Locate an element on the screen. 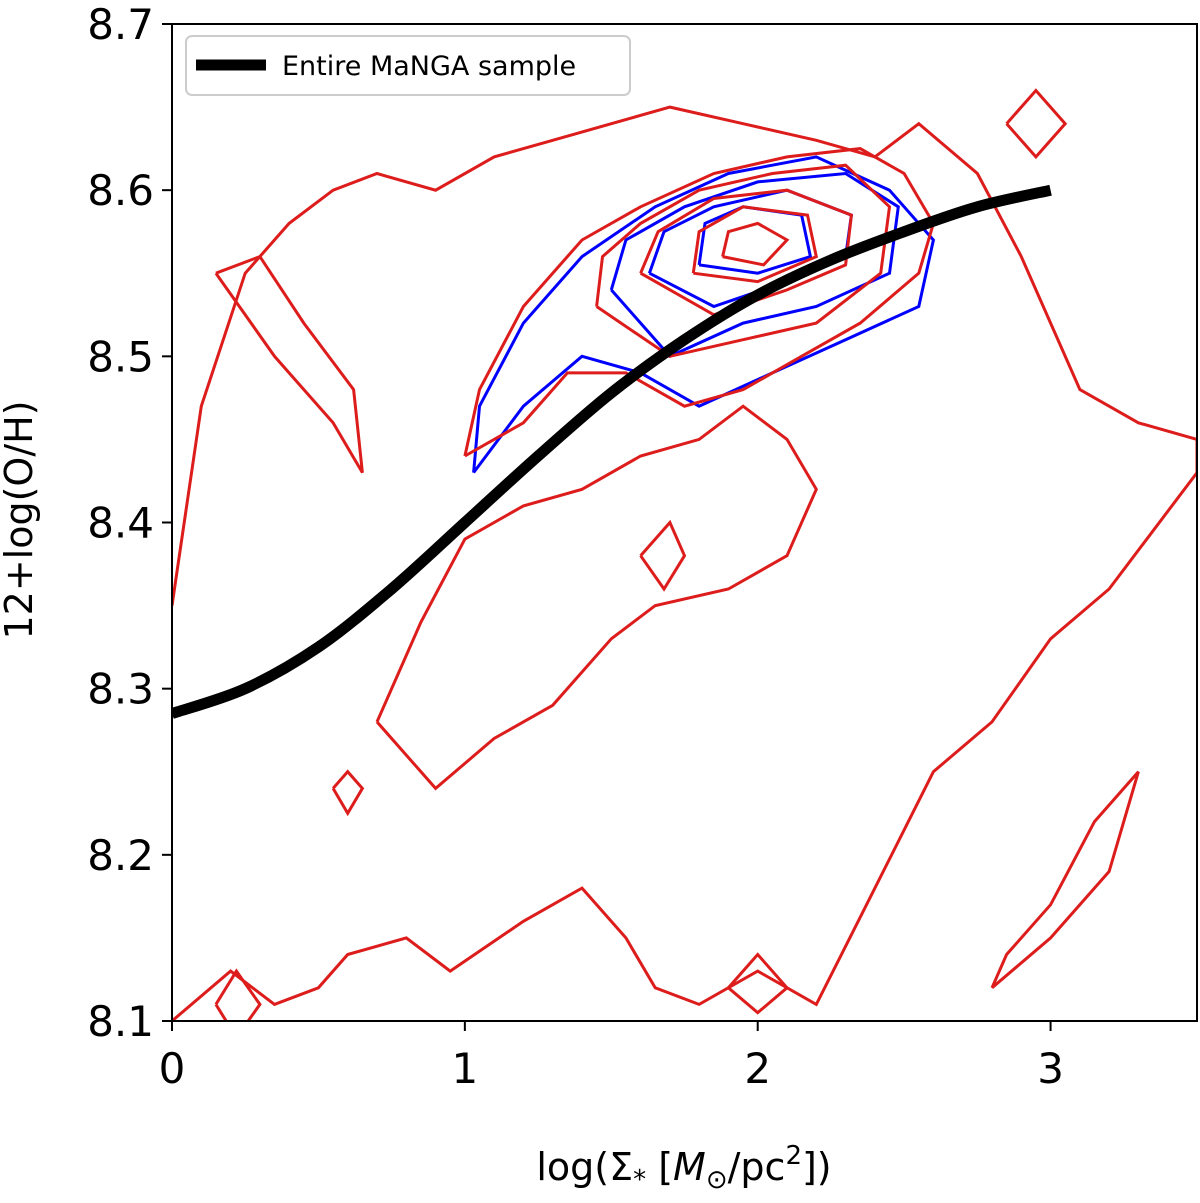 The height and width of the screenshot is (1203, 1200). x-tick-label-2: 2 is located at coordinates (757, 1068).